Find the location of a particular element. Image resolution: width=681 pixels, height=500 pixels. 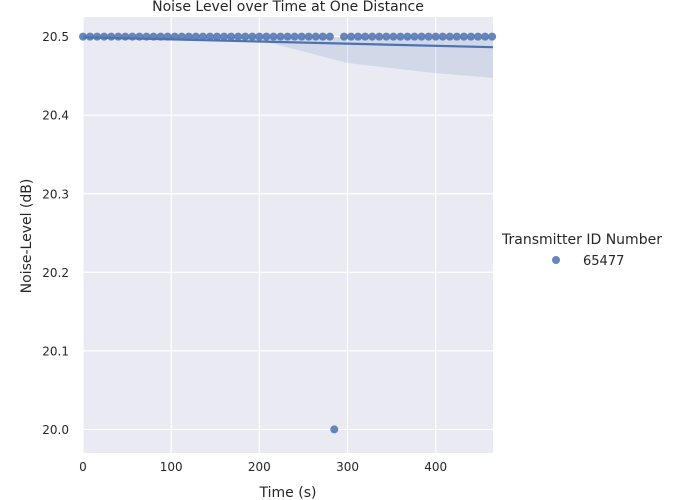

x-tick-label: 300 is located at coordinates (347, 467).